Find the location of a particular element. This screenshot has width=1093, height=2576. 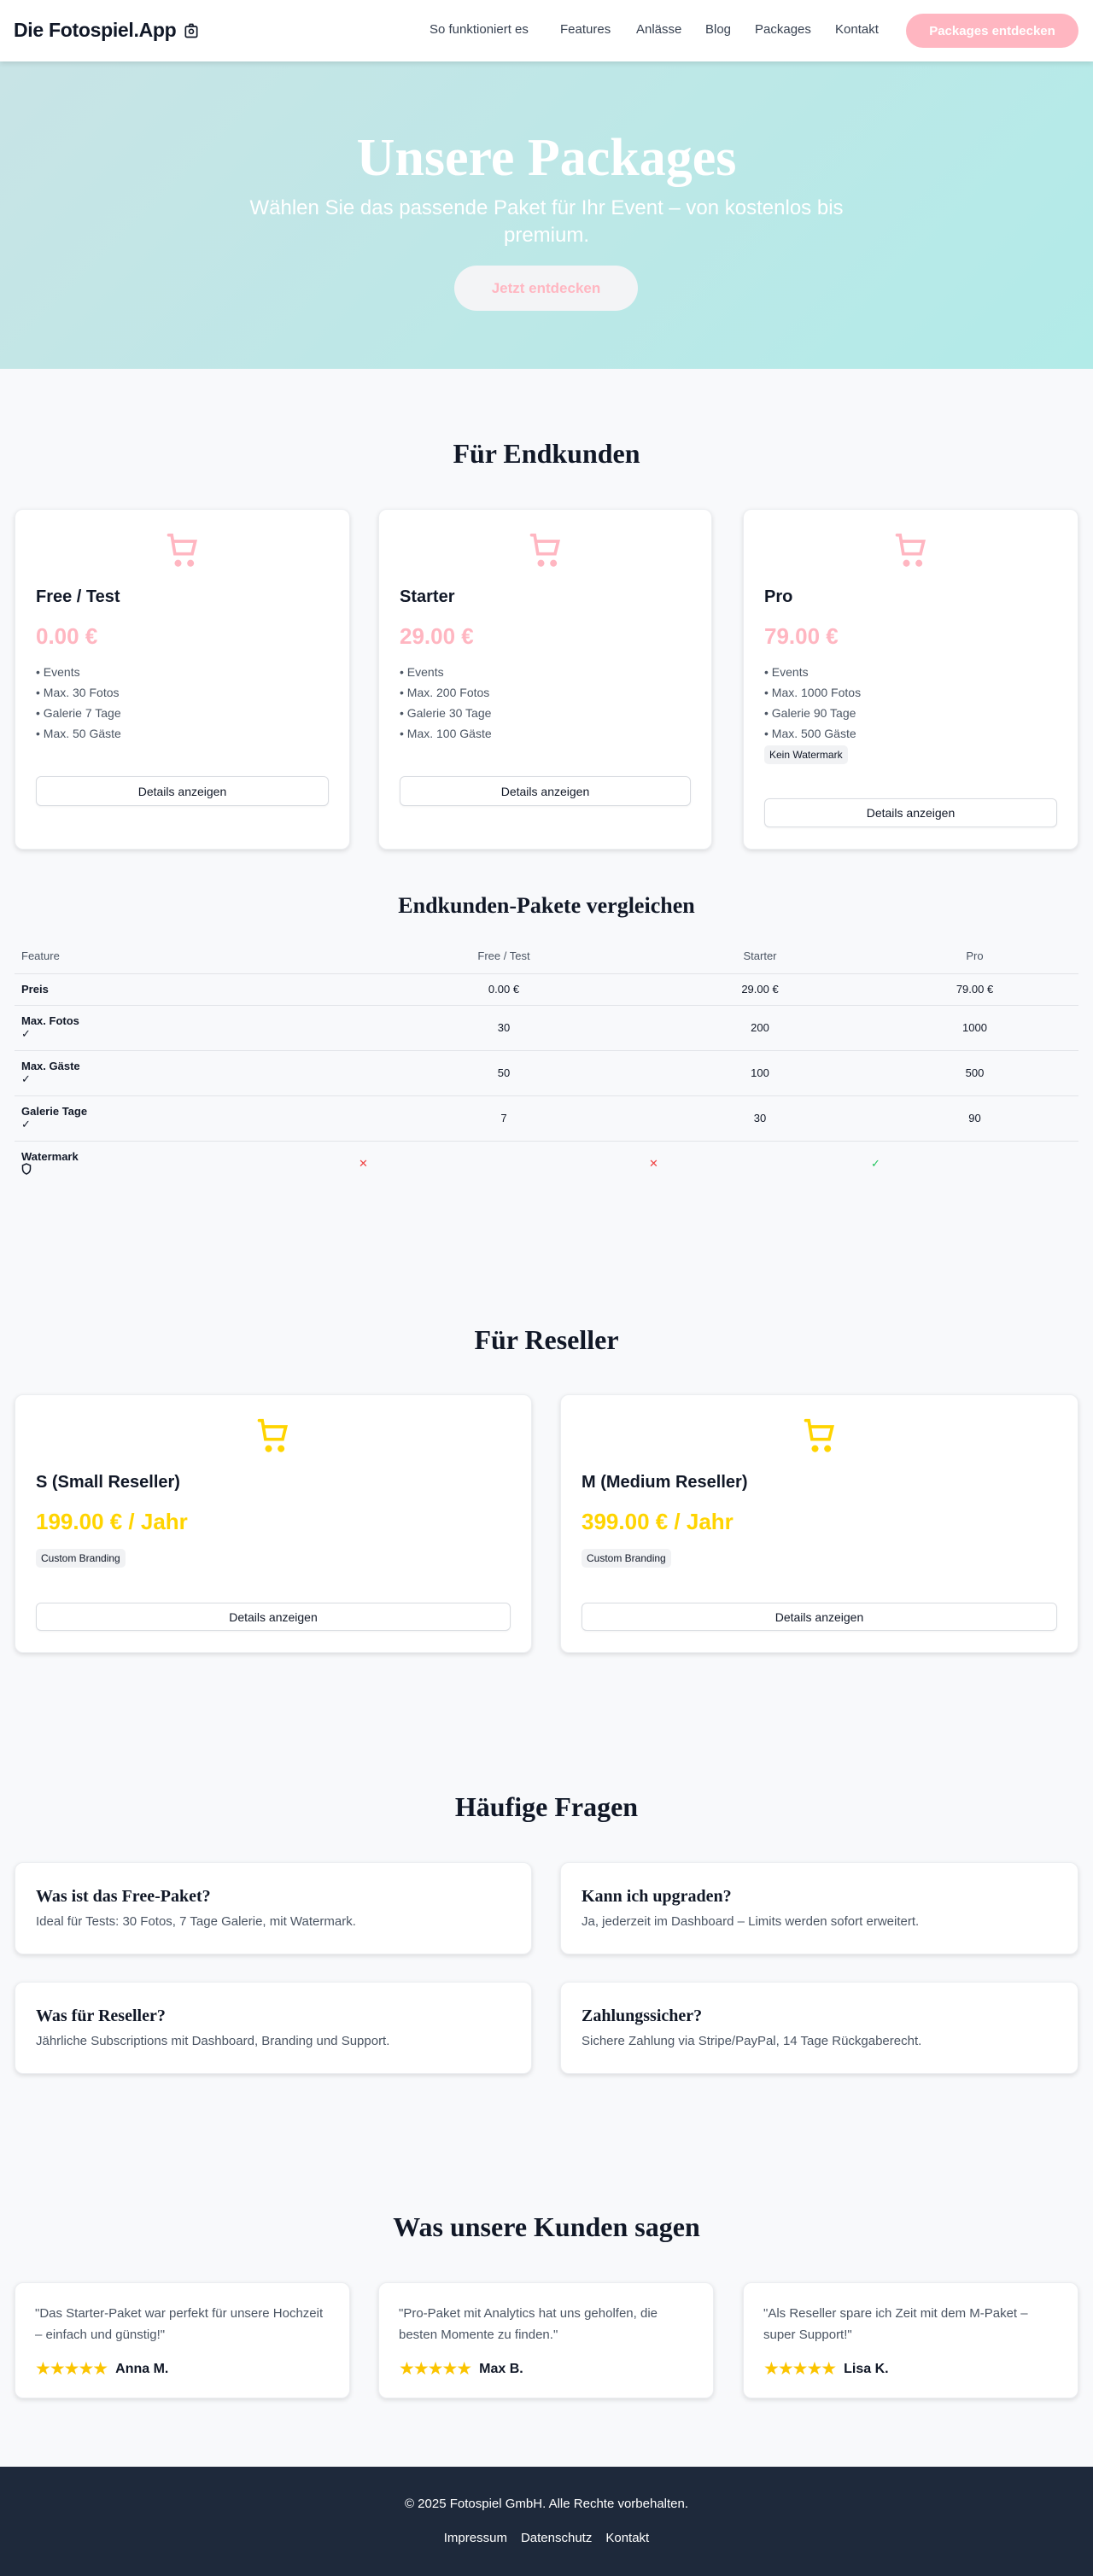

feature-item: • Galerie 7 Tage is located at coordinates (78, 713).